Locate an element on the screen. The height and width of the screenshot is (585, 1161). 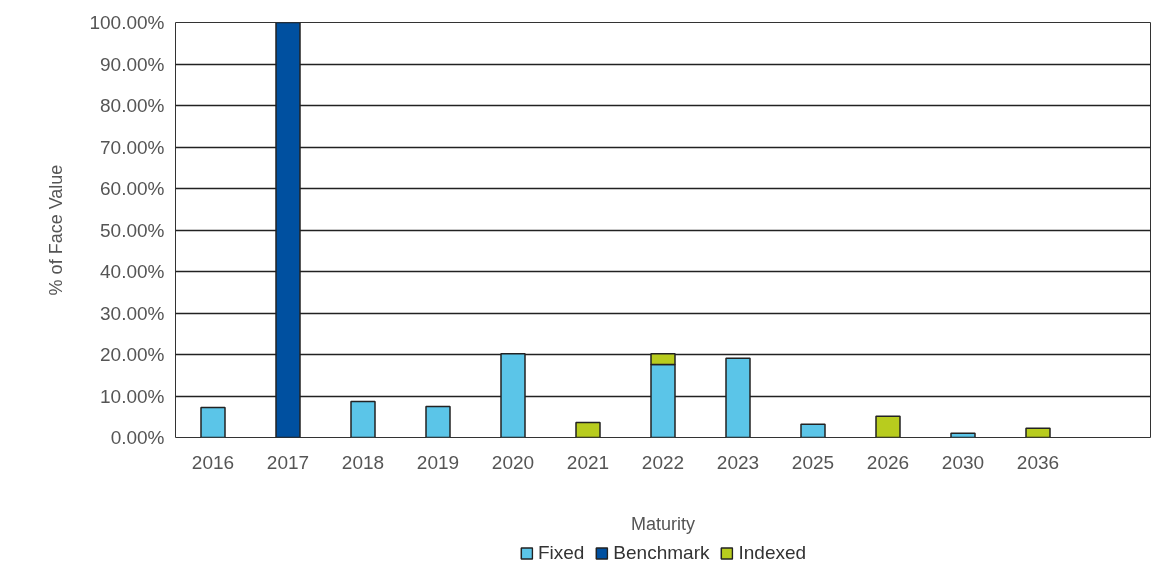
x-tick-label: 2020 is located at coordinates (513, 462).